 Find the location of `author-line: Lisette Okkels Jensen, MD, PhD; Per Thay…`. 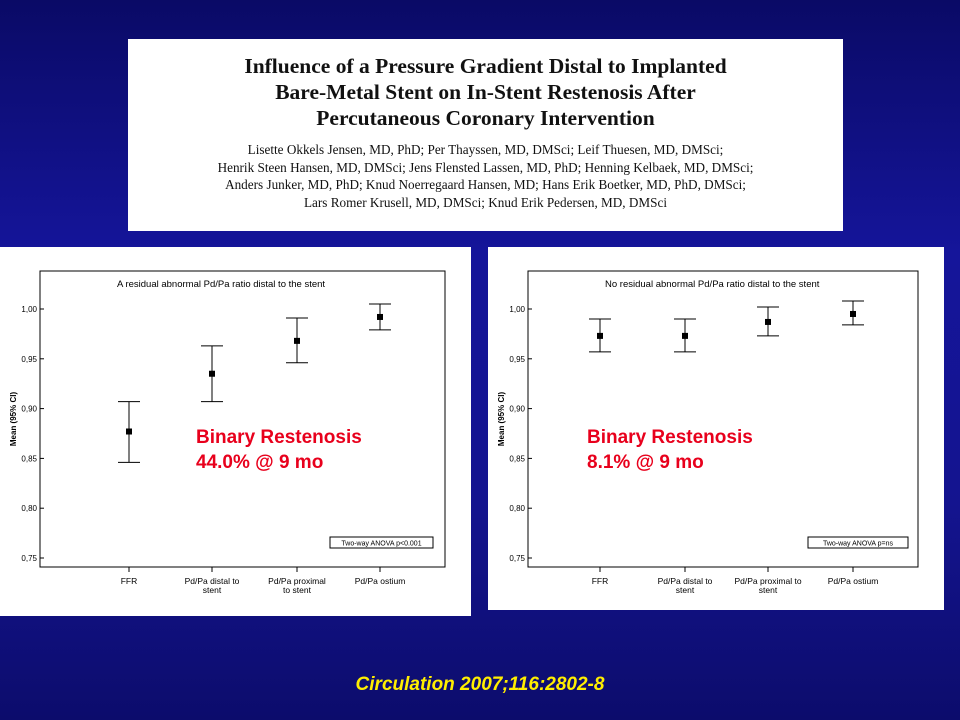

author-line: Lisette Okkels Jensen, MD, PhD; Per Thay… is located at coordinates (485, 149).